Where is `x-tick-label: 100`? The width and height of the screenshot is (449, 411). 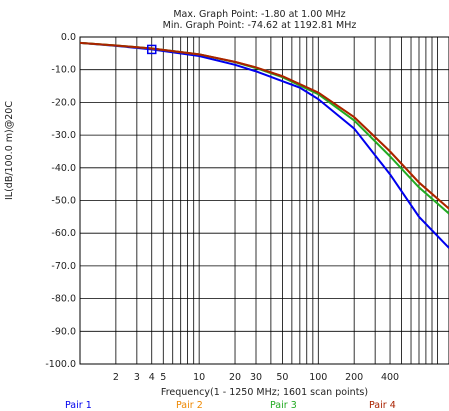
x-tick-label: 100 is located at coordinates (318, 377).